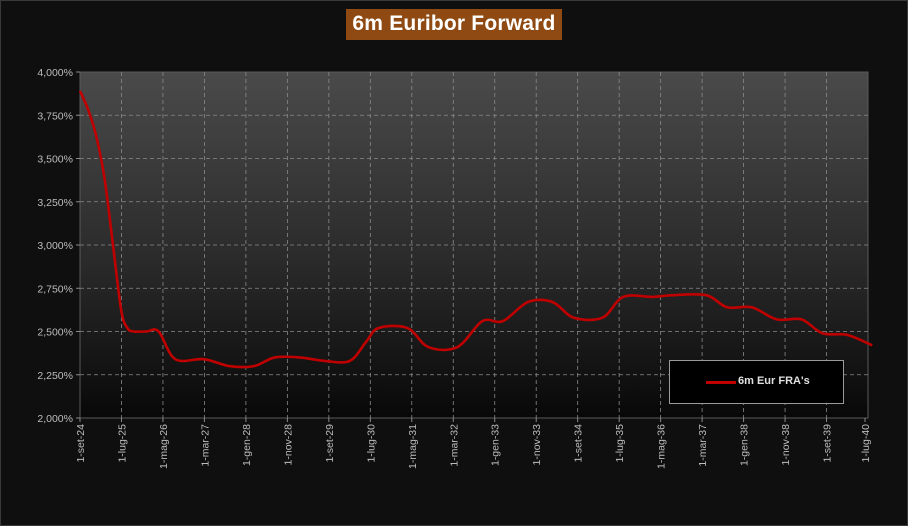 The height and width of the screenshot is (526, 908). Describe the element at coordinates (620, 443) in the screenshot. I see `x-tick-label: 1-lug-35` at that location.